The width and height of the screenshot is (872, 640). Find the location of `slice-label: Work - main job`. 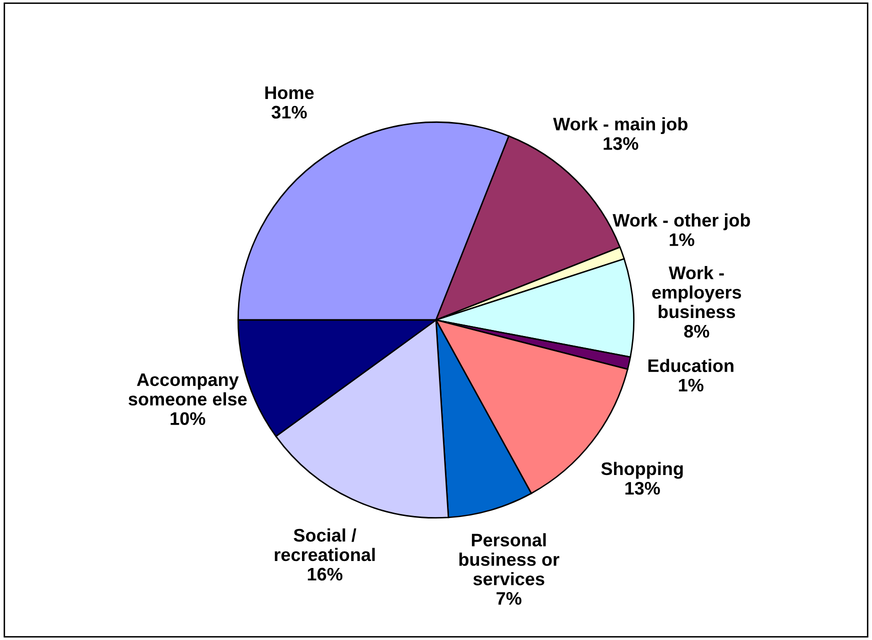

slice-label: Work - main job is located at coordinates (620, 125).